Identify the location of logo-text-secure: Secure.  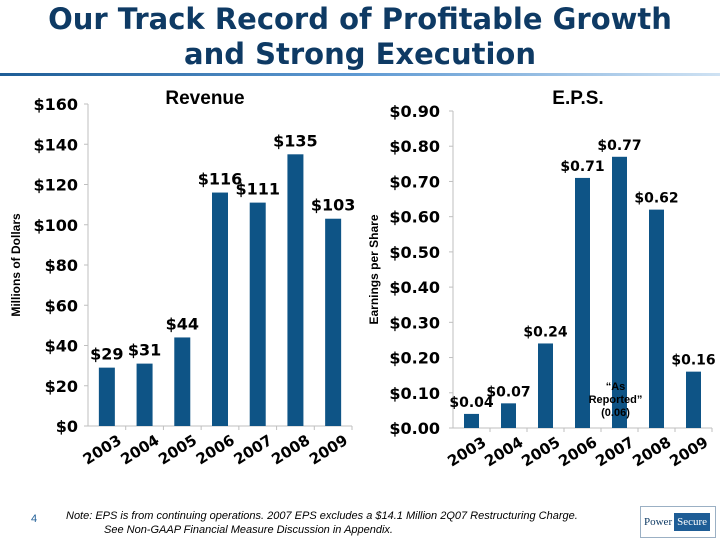
(692, 522).